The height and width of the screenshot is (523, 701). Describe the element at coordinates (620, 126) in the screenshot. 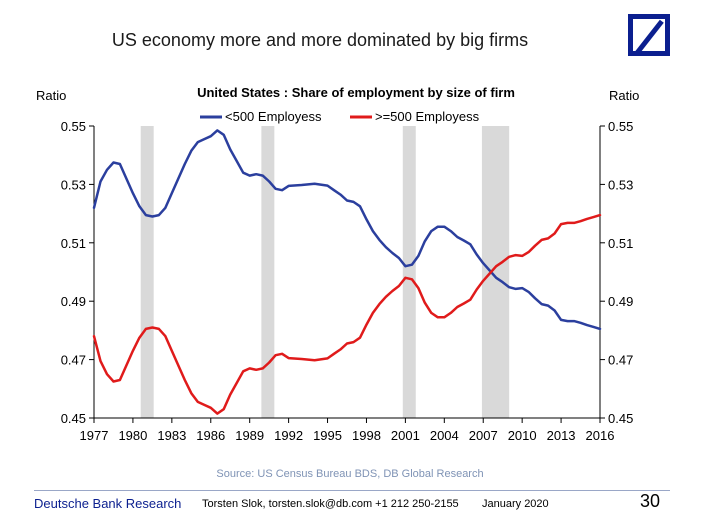

I see `y-tick-label-right: 0.55` at that location.